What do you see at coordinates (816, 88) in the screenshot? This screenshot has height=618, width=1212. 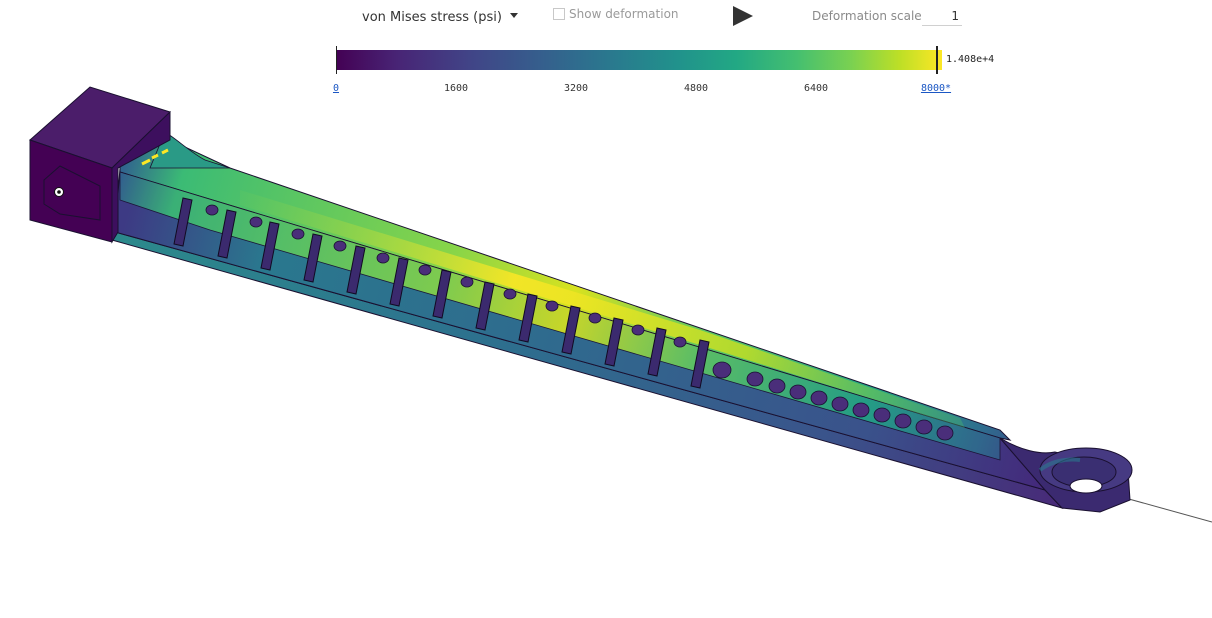 I see `legend-tick: 6400` at bounding box center [816, 88].